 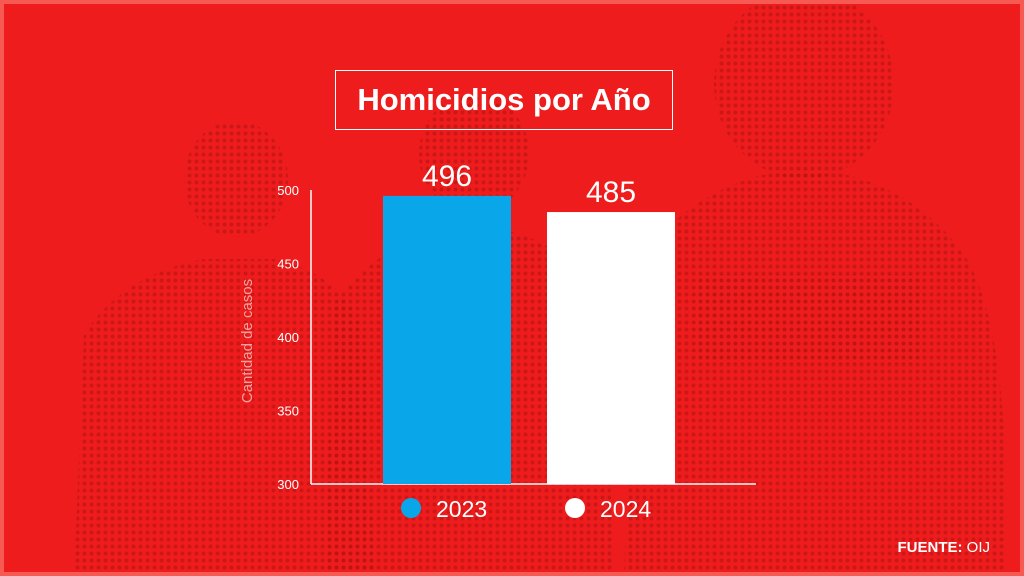 I want to click on y-tick-label: 350, so click(x=288, y=411).